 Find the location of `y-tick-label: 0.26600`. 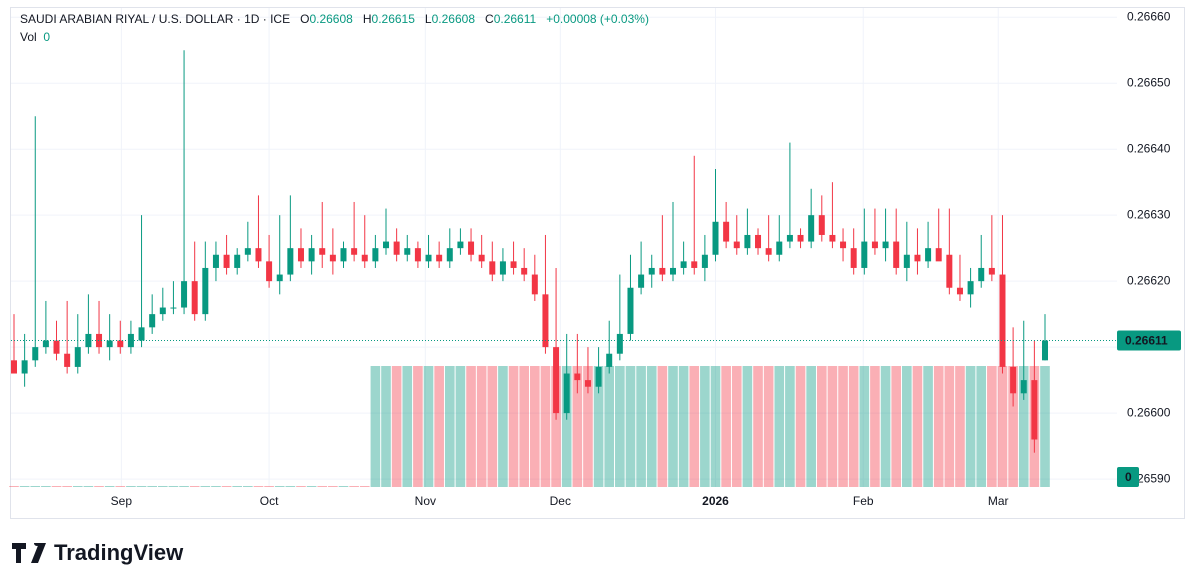

y-tick-label: 0.26600 is located at coordinates (1149, 412).